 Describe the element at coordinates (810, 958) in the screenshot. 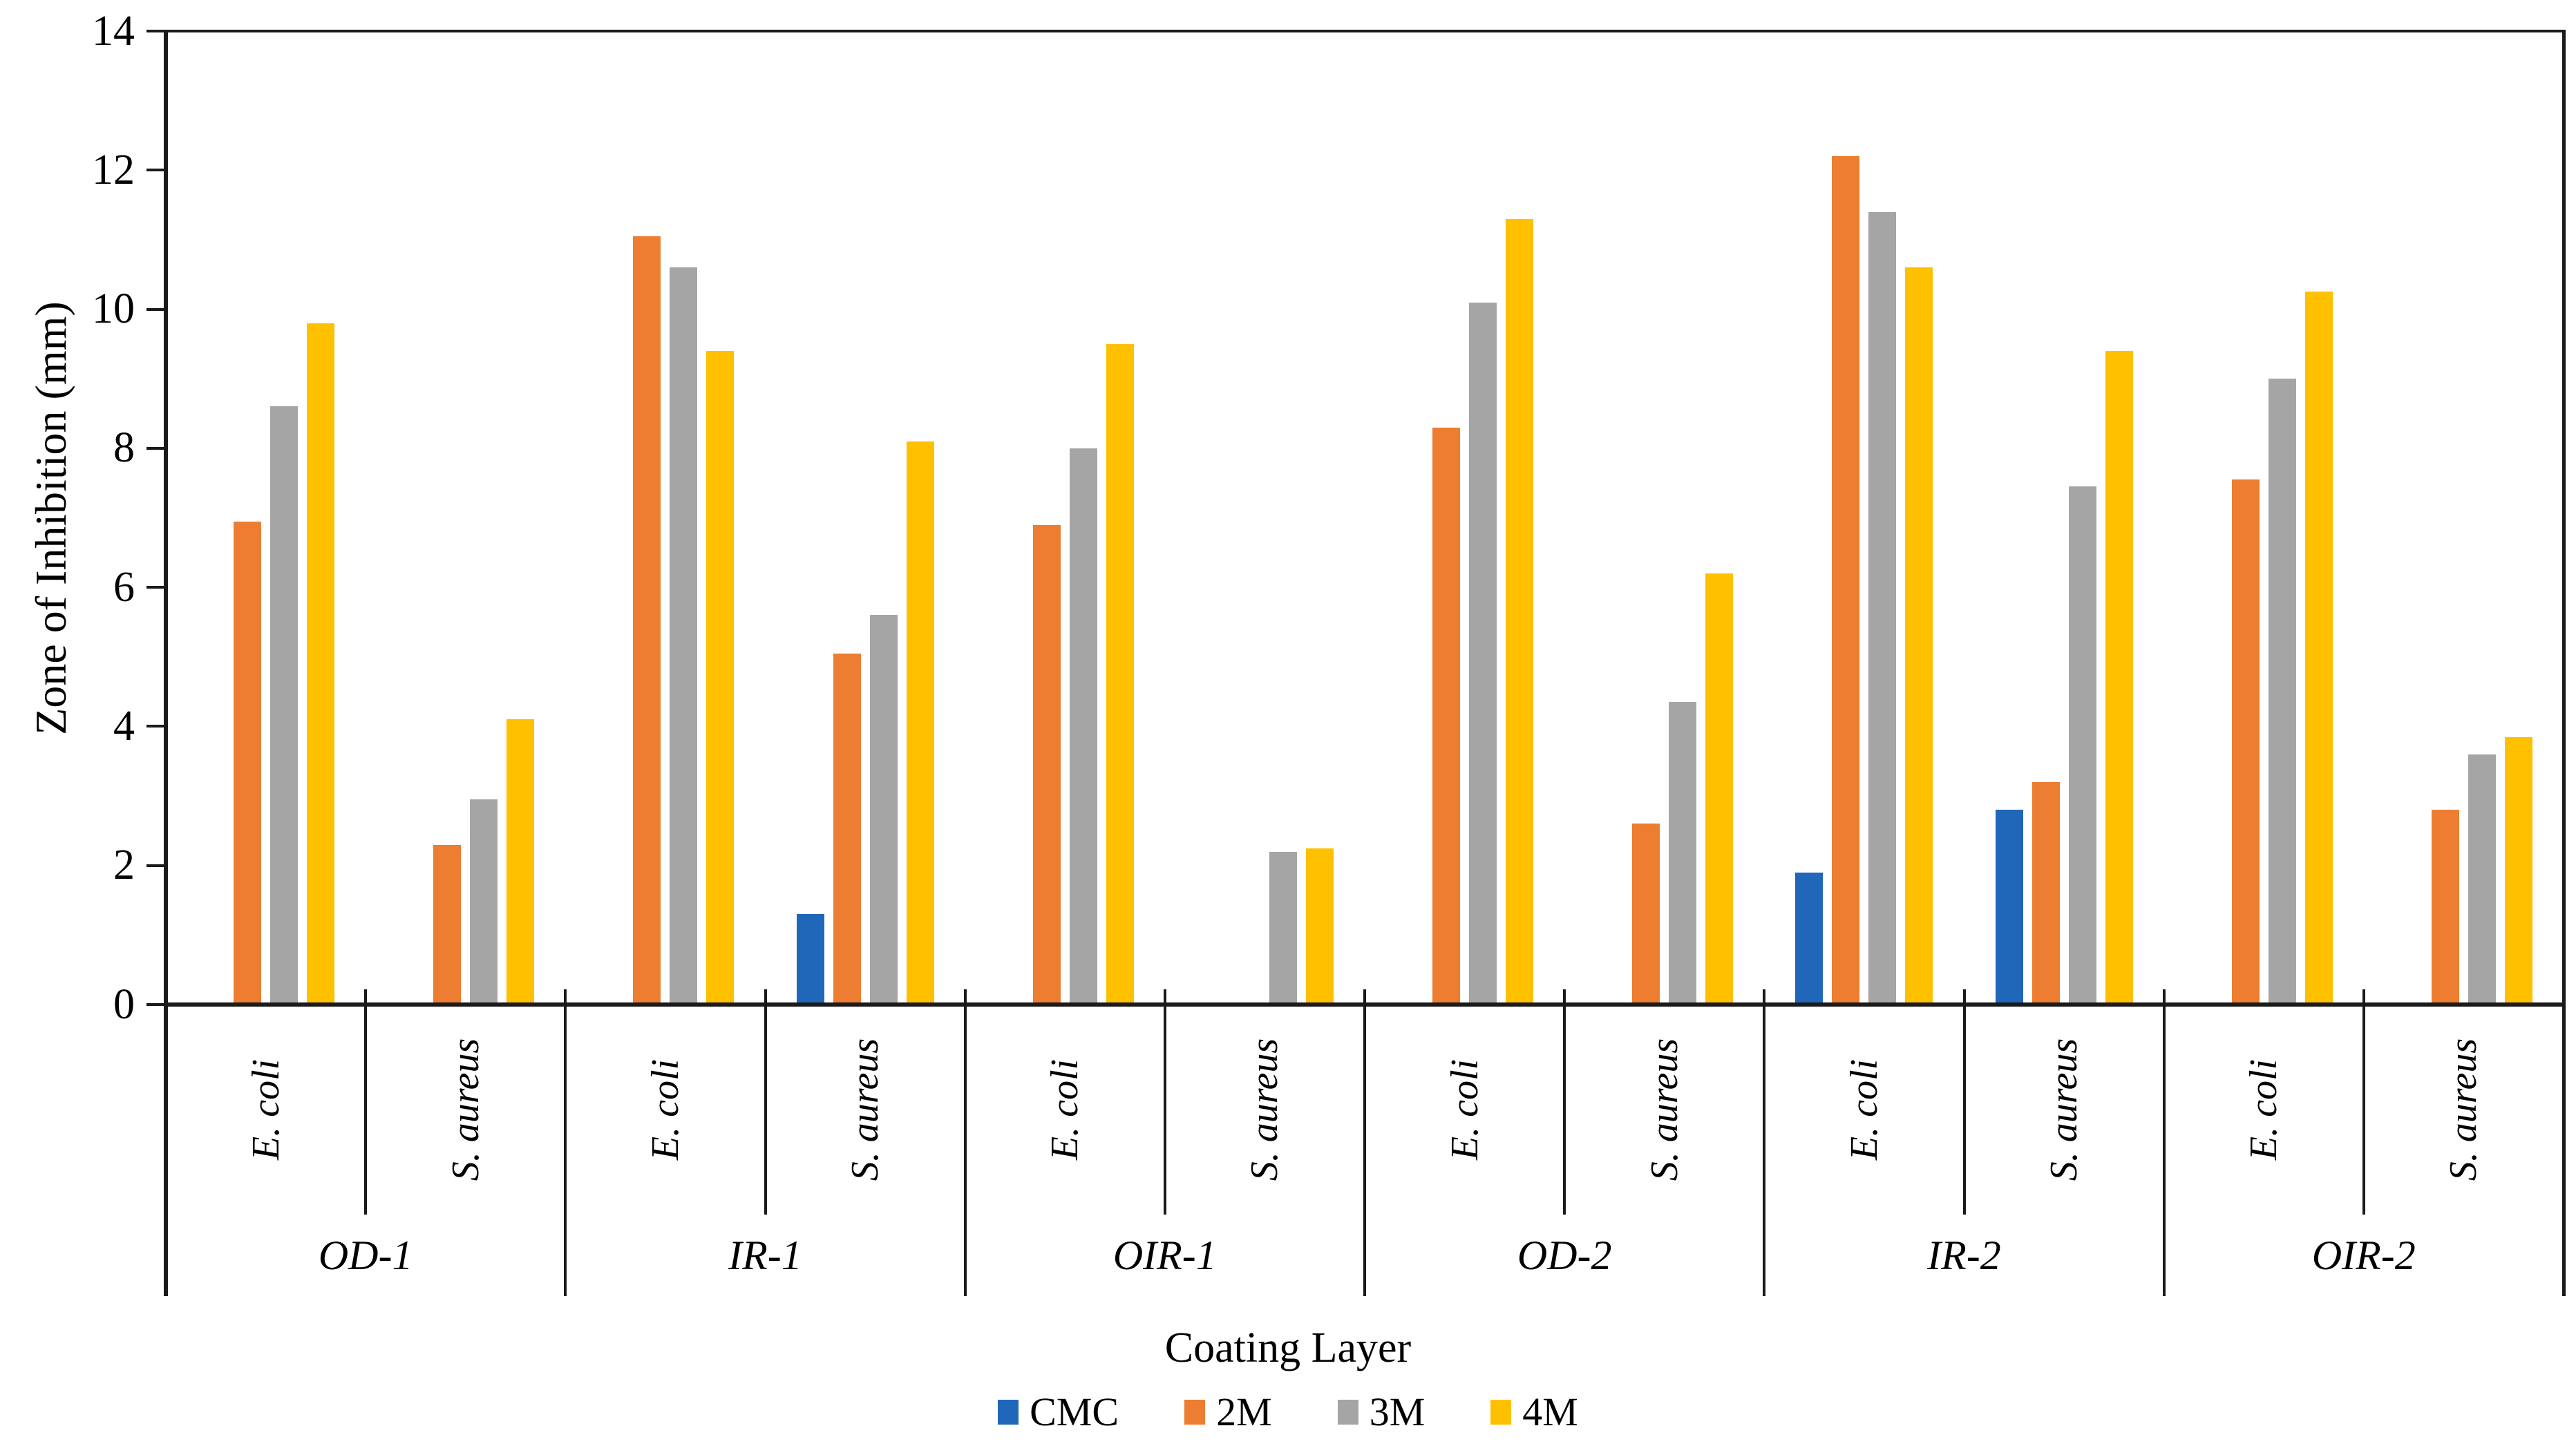

I see `bar-CMC-IR-1-Saureus` at that location.